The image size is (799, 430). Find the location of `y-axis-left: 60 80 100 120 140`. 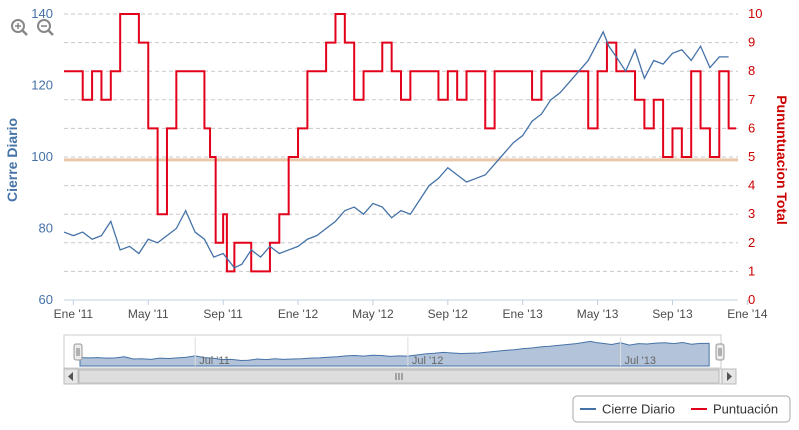

y-axis-left: 60 80 100 120 140 is located at coordinates (42, 156).